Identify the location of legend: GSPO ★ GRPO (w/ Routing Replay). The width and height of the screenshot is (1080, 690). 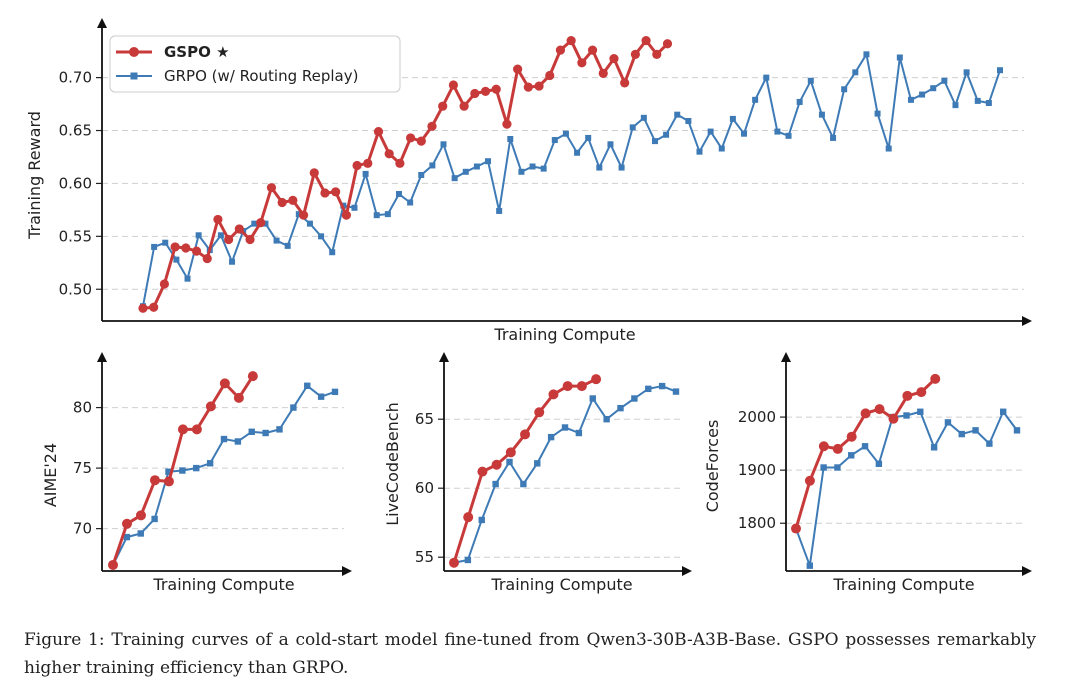
(255, 64).